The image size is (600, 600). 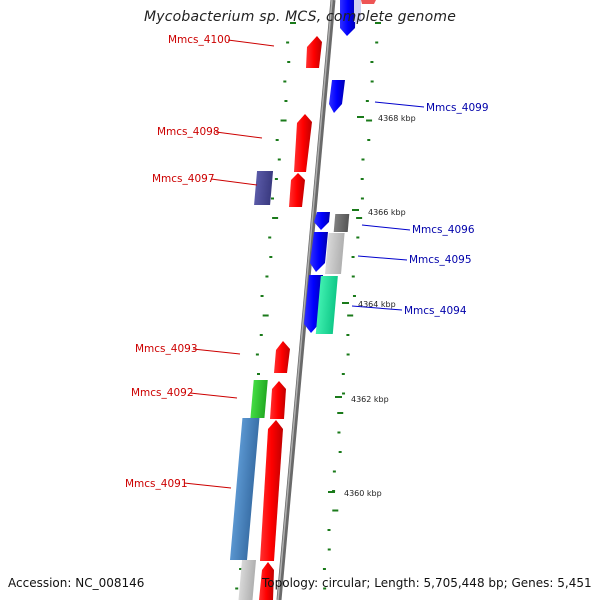 What do you see at coordinates (297, 190) in the screenshot?
I see `gene-mmcs-4097-arrow` at bounding box center [297, 190].